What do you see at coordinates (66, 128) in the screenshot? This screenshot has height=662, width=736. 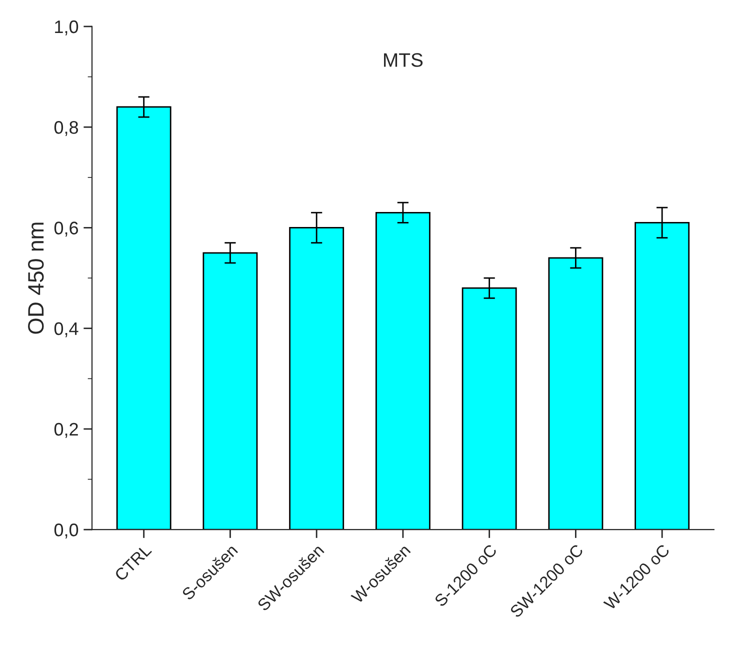 I see `y-tick-label: 0,8` at bounding box center [66, 128].